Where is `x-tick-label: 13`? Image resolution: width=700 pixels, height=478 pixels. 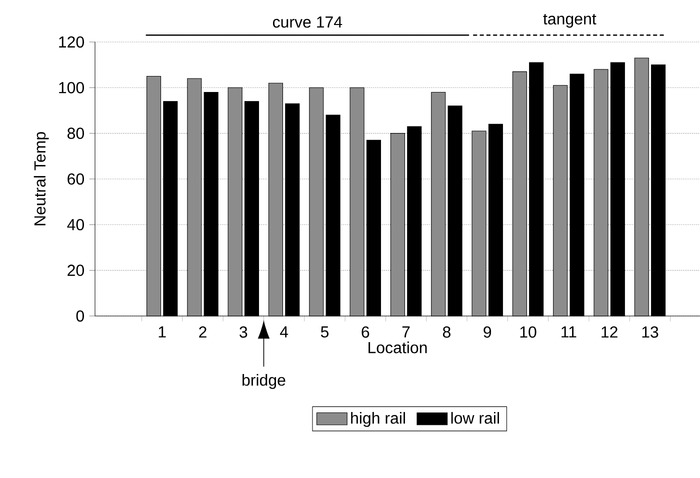 x-tick-label: 13 is located at coordinates (650, 332).